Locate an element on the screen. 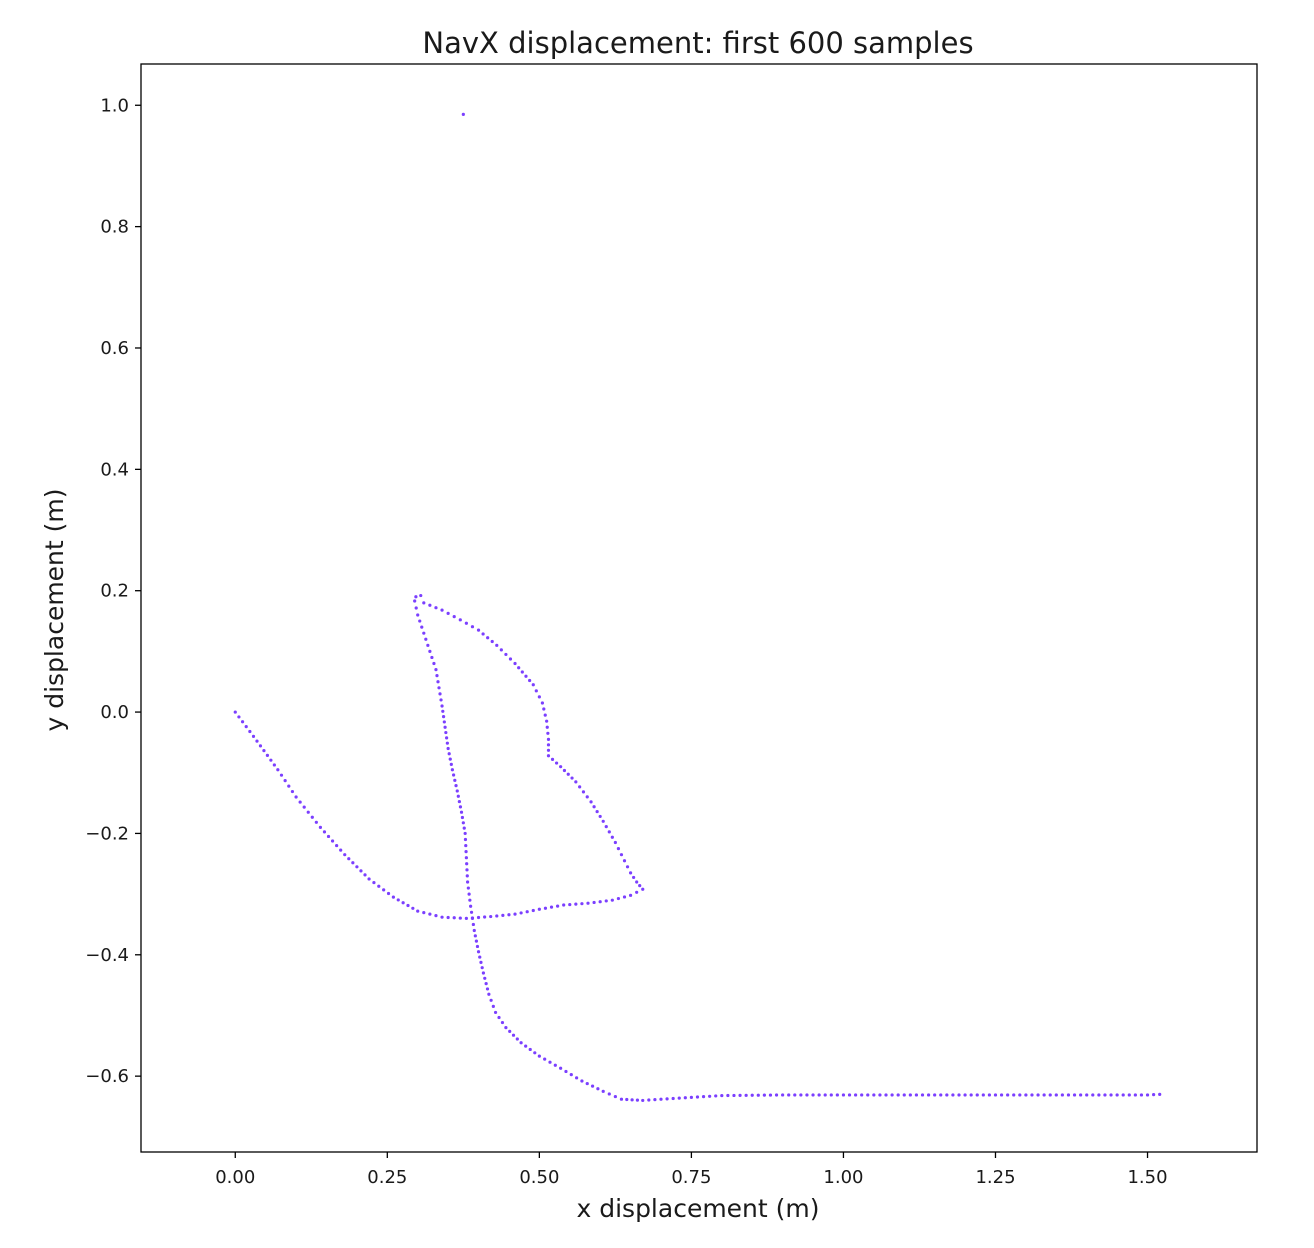  x-axis: 0.00 0.25 0.50 0.75 1.00 1.25 1.50 is located at coordinates (691, 1170).